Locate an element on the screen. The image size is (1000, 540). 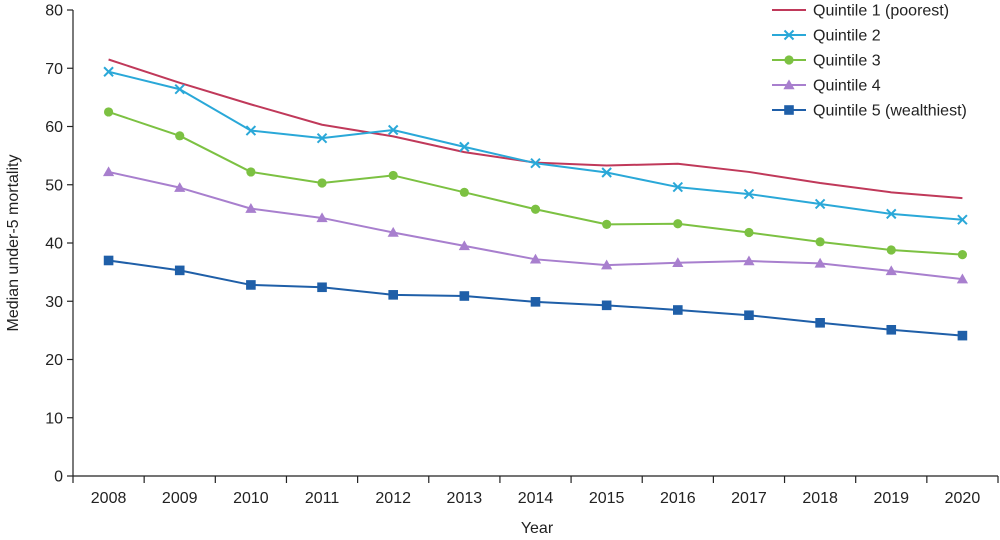
x-tick-label: 2008 is located at coordinates (109, 498).